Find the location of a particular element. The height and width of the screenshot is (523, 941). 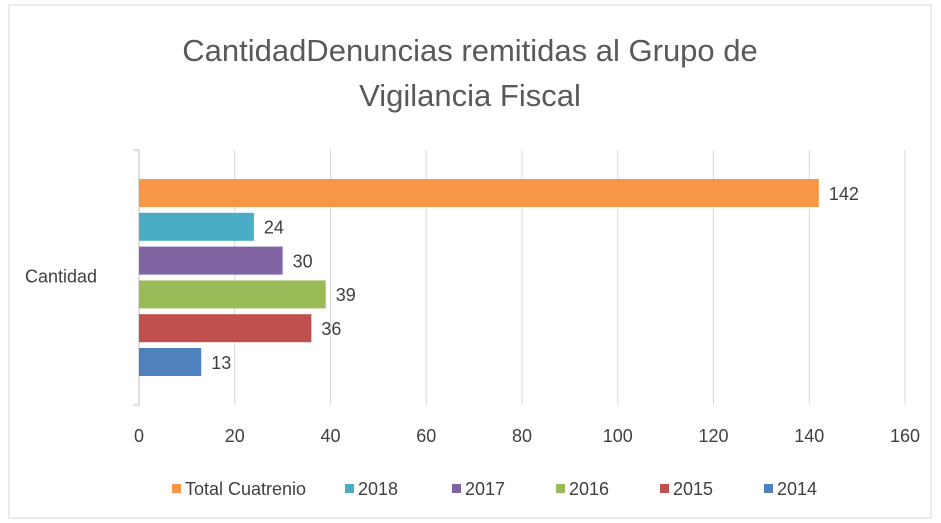

x-tick-label: 120 is located at coordinates (713, 436).